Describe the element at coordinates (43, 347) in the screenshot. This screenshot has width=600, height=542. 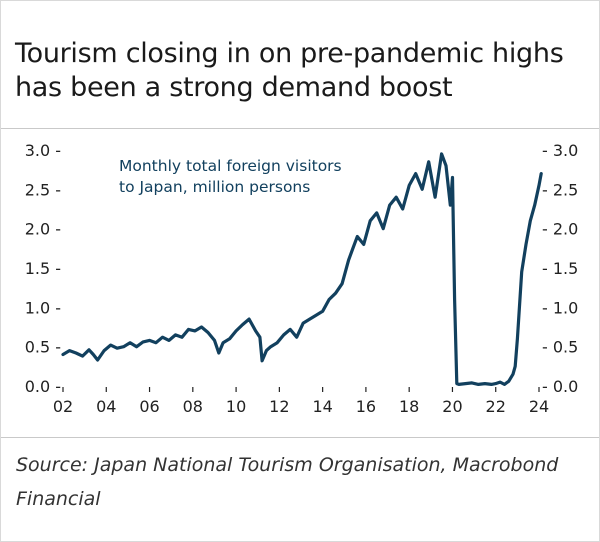
I see `y-tick-label-left: 0.5 -` at that location.